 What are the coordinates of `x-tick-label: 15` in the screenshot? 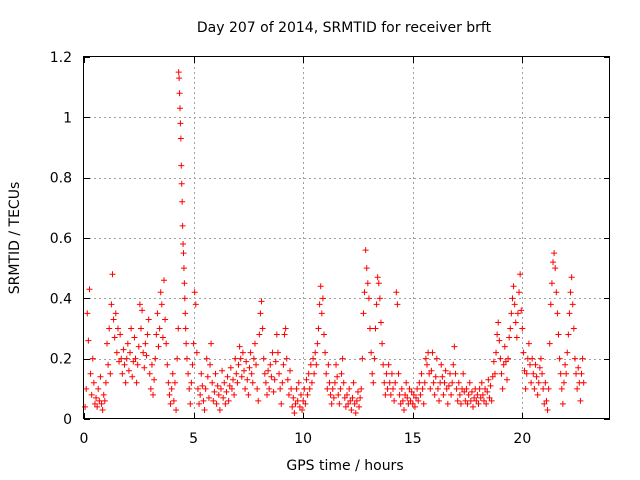 It's located at (413, 439).